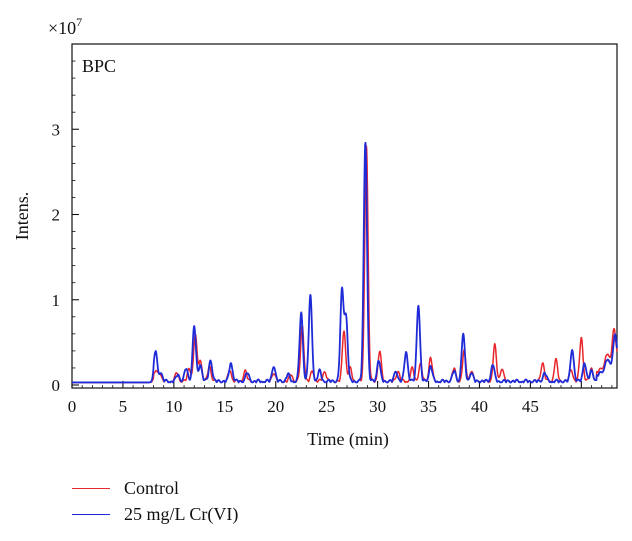  What do you see at coordinates (91, 488) in the screenshot?
I see `legend-swatch-control` at bounding box center [91, 488].